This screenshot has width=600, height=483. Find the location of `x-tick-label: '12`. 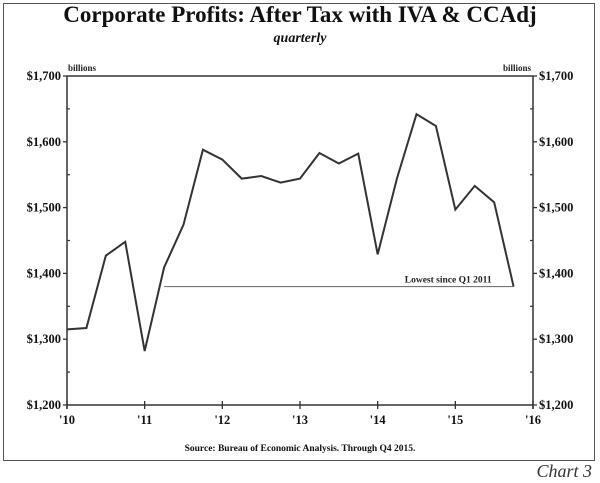

x-tick-label: '12 is located at coordinates (222, 420).